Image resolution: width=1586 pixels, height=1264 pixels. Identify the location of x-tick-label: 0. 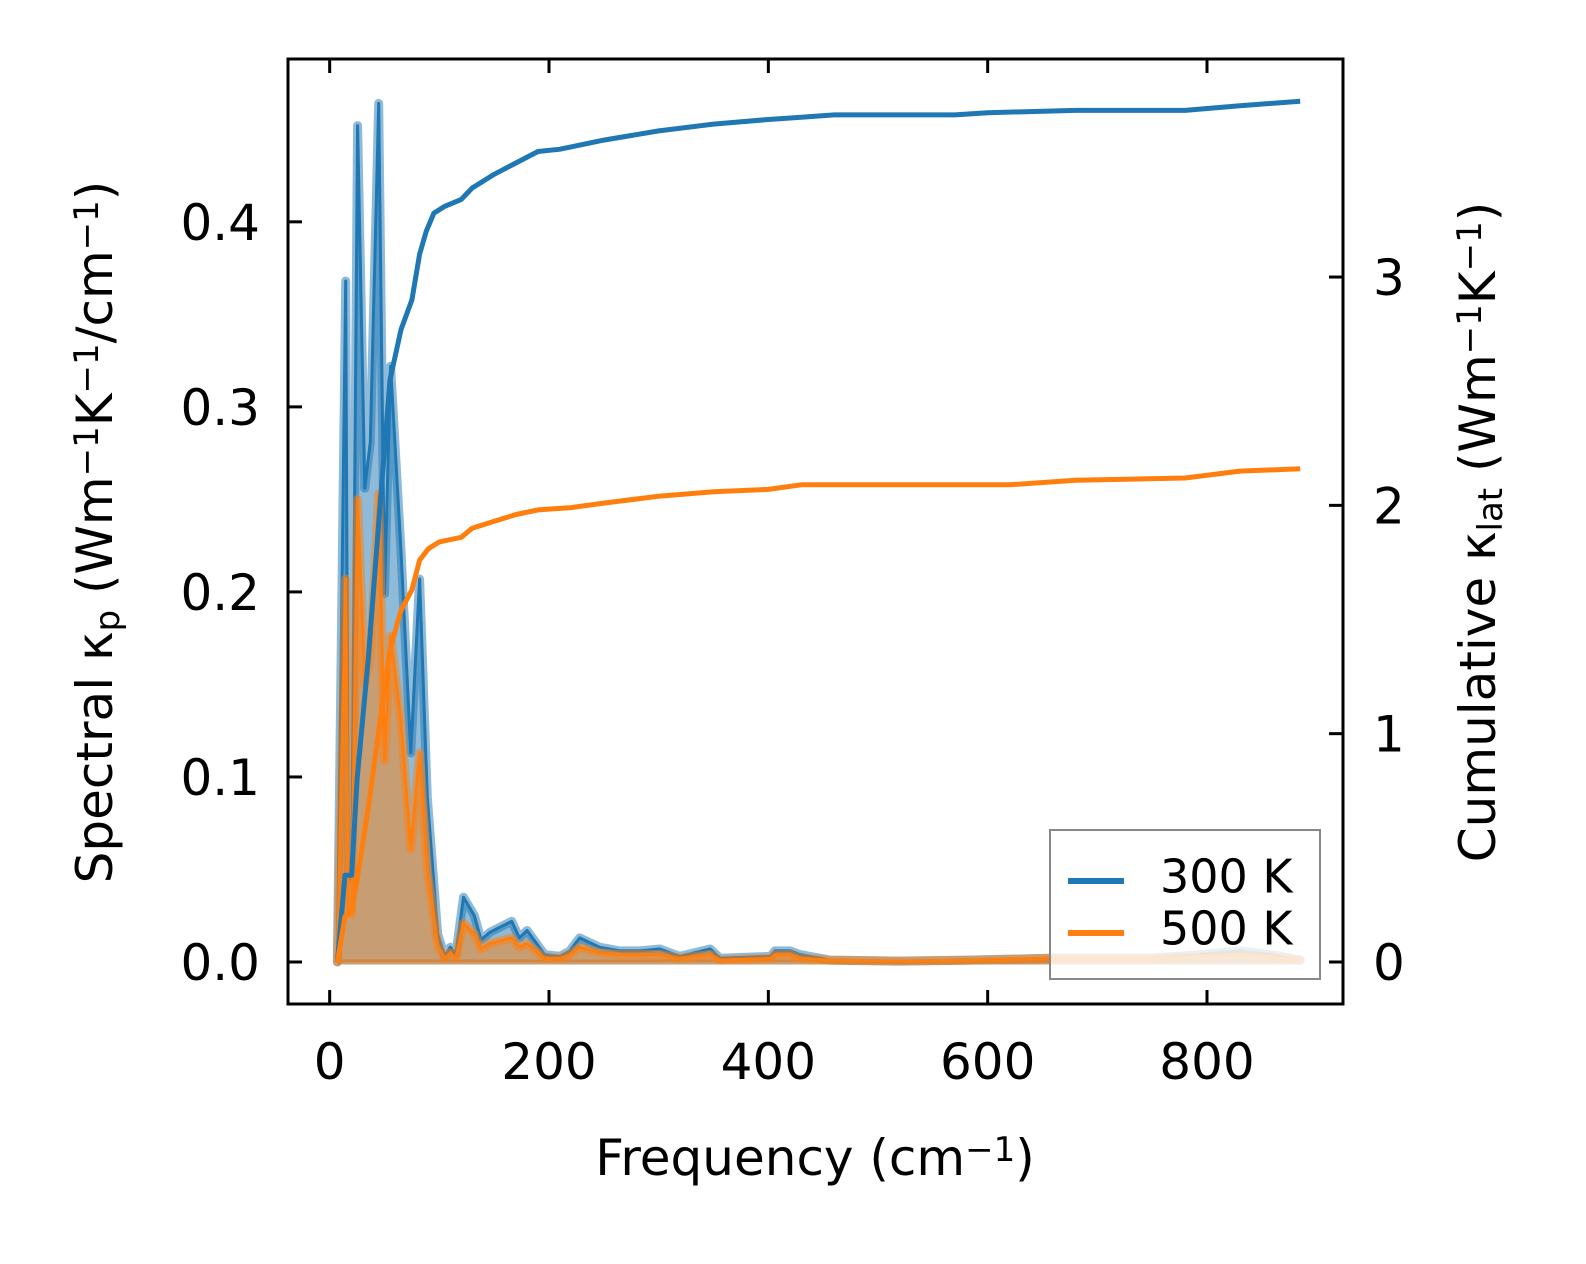
(330, 1062).